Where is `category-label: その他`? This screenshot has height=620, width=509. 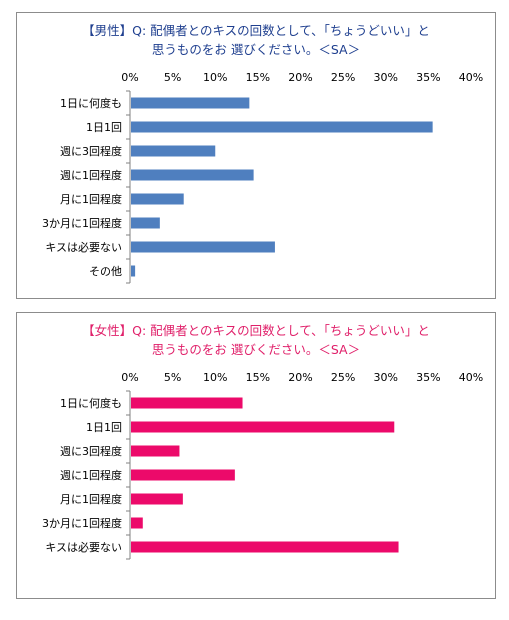 category-label: その他 is located at coordinates (105, 271).